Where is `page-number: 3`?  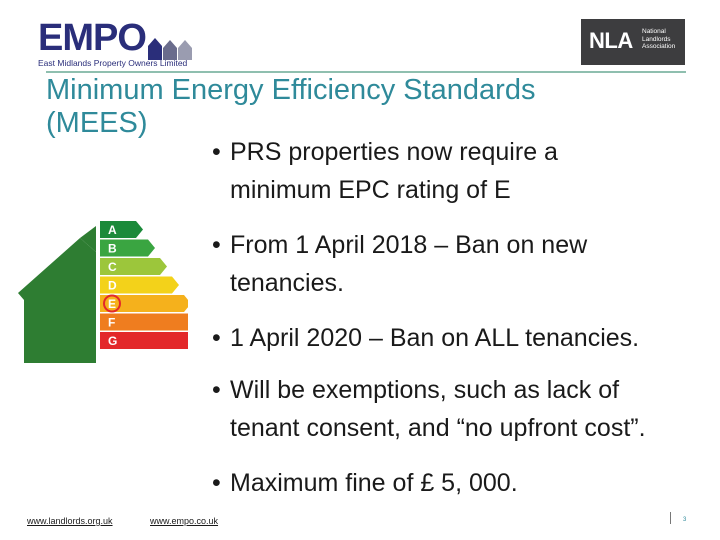 page-number: 3 is located at coordinates (685, 520).